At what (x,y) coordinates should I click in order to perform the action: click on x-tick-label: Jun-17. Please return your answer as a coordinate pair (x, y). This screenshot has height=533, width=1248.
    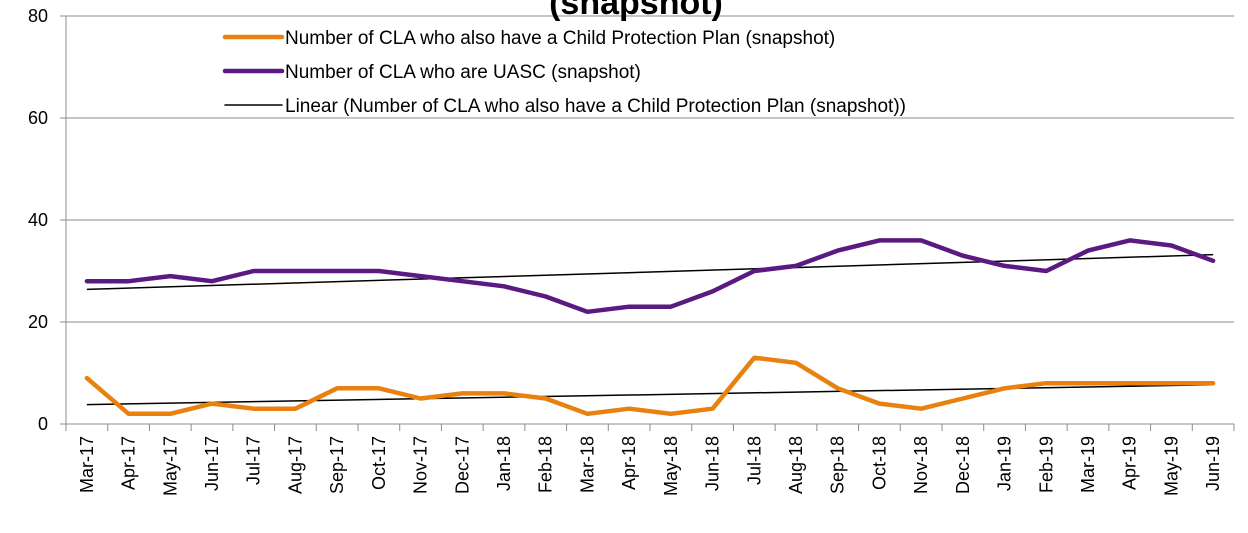
    Looking at the image, I should click on (212, 463).